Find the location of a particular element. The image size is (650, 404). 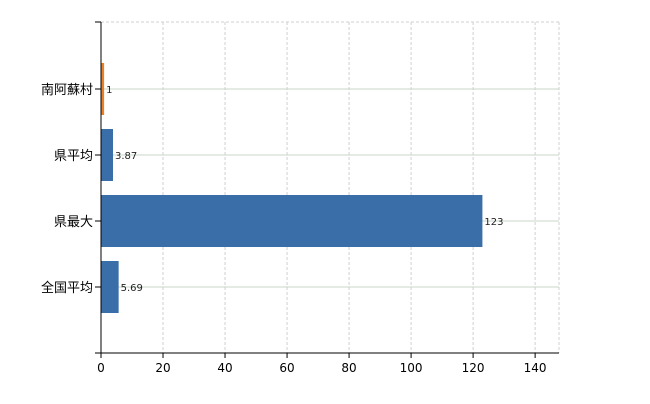

x-tick-label: 120 is located at coordinates (473, 368).